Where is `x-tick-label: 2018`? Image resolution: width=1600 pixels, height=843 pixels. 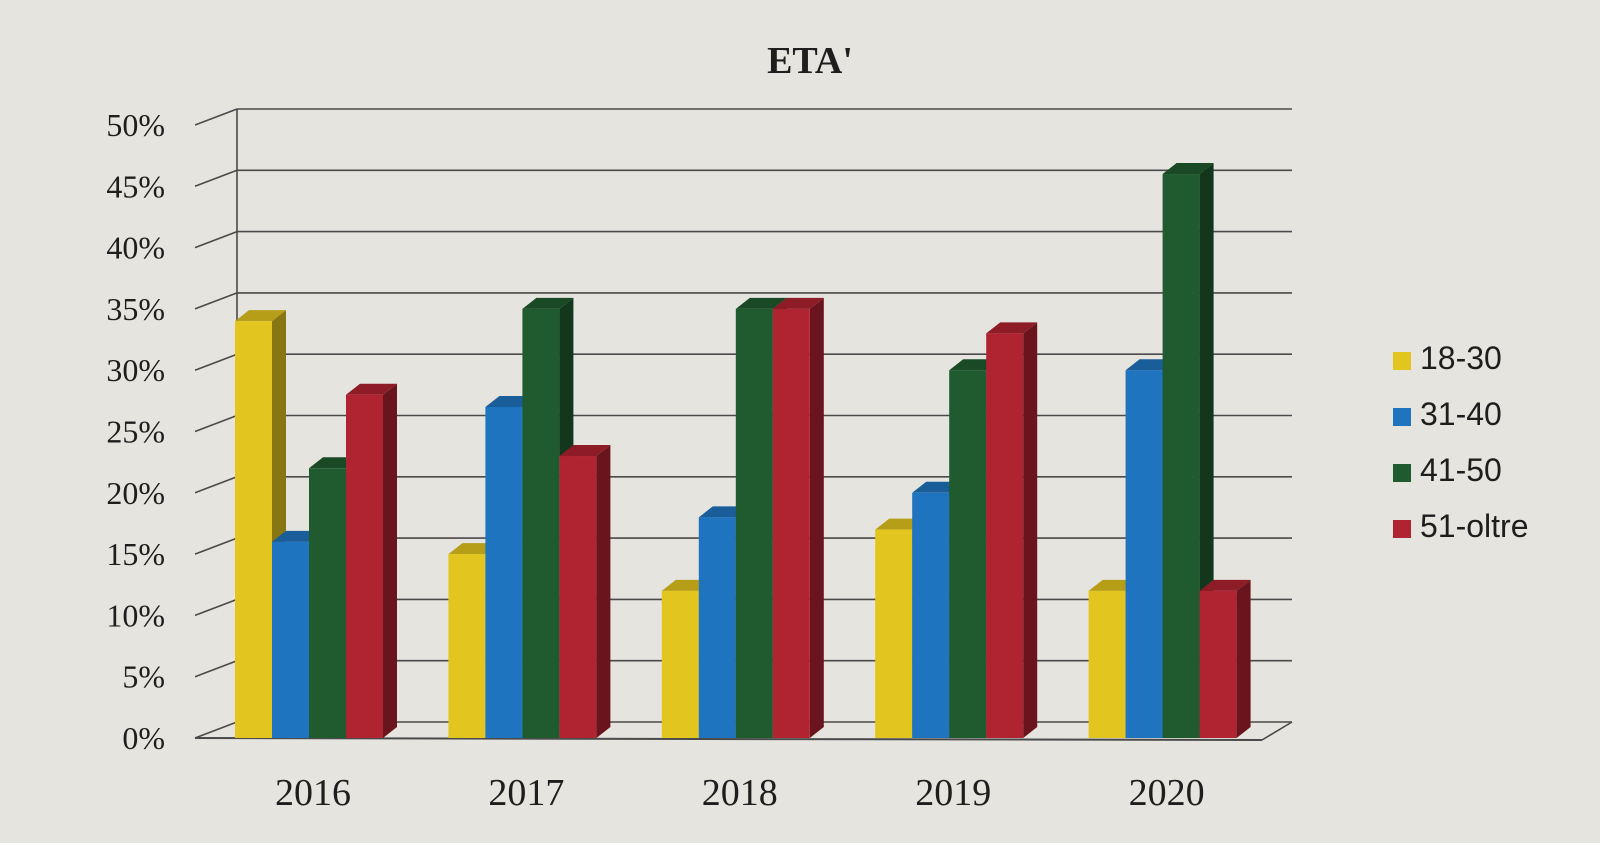 x-tick-label: 2018 is located at coordinates (740, 793).